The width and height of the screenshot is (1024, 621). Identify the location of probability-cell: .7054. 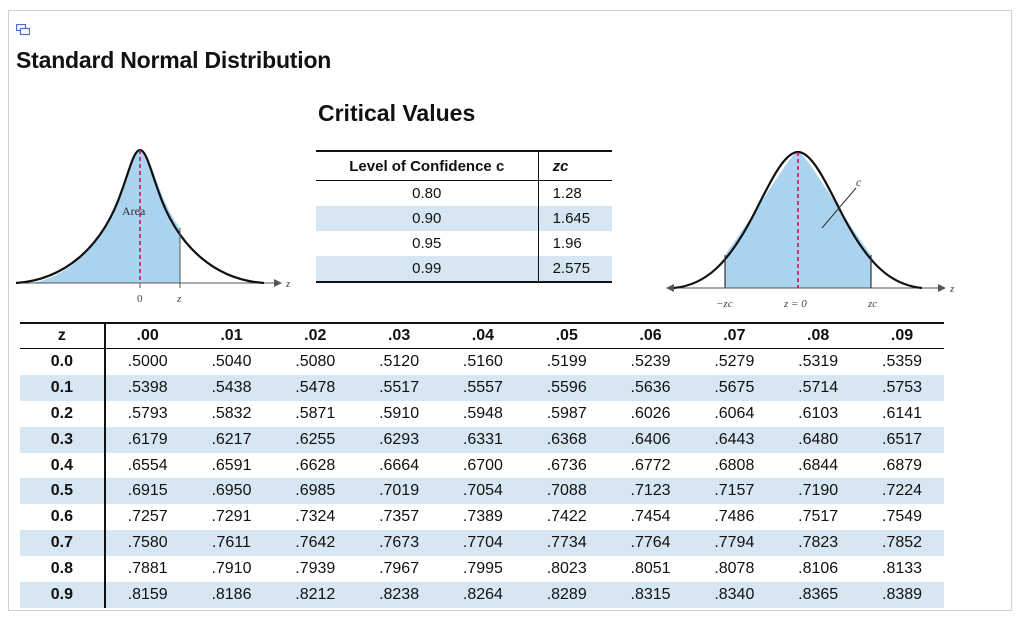
(483, 491).